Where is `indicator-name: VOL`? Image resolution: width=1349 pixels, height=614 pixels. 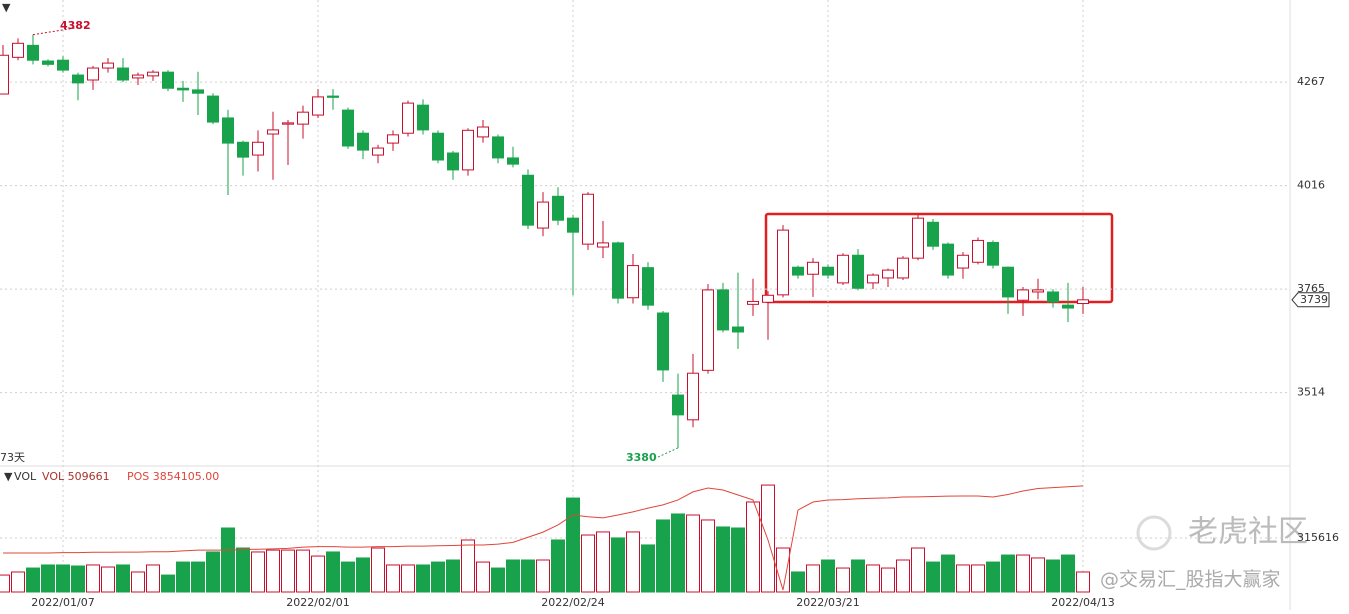
indicator-name: VOL is located at coordinates (25, 476).